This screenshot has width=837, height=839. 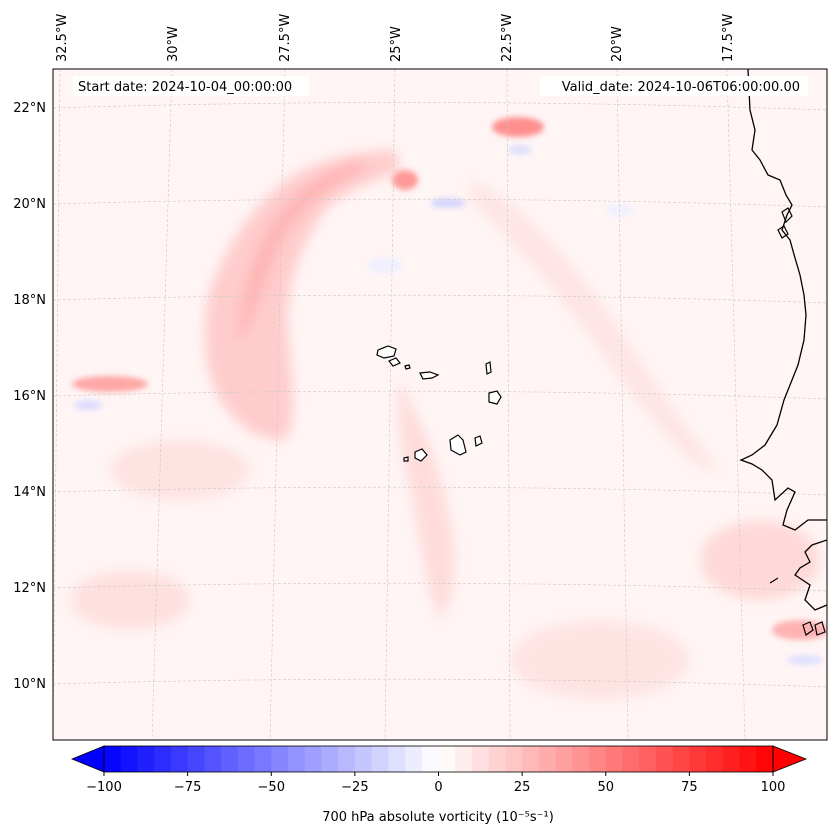 What do you see at coordinates (185, 87) in the screenshot?
I see `start-date-label: Start date: 2024-10-04_00:00:00` at bounding box center [185, 87].